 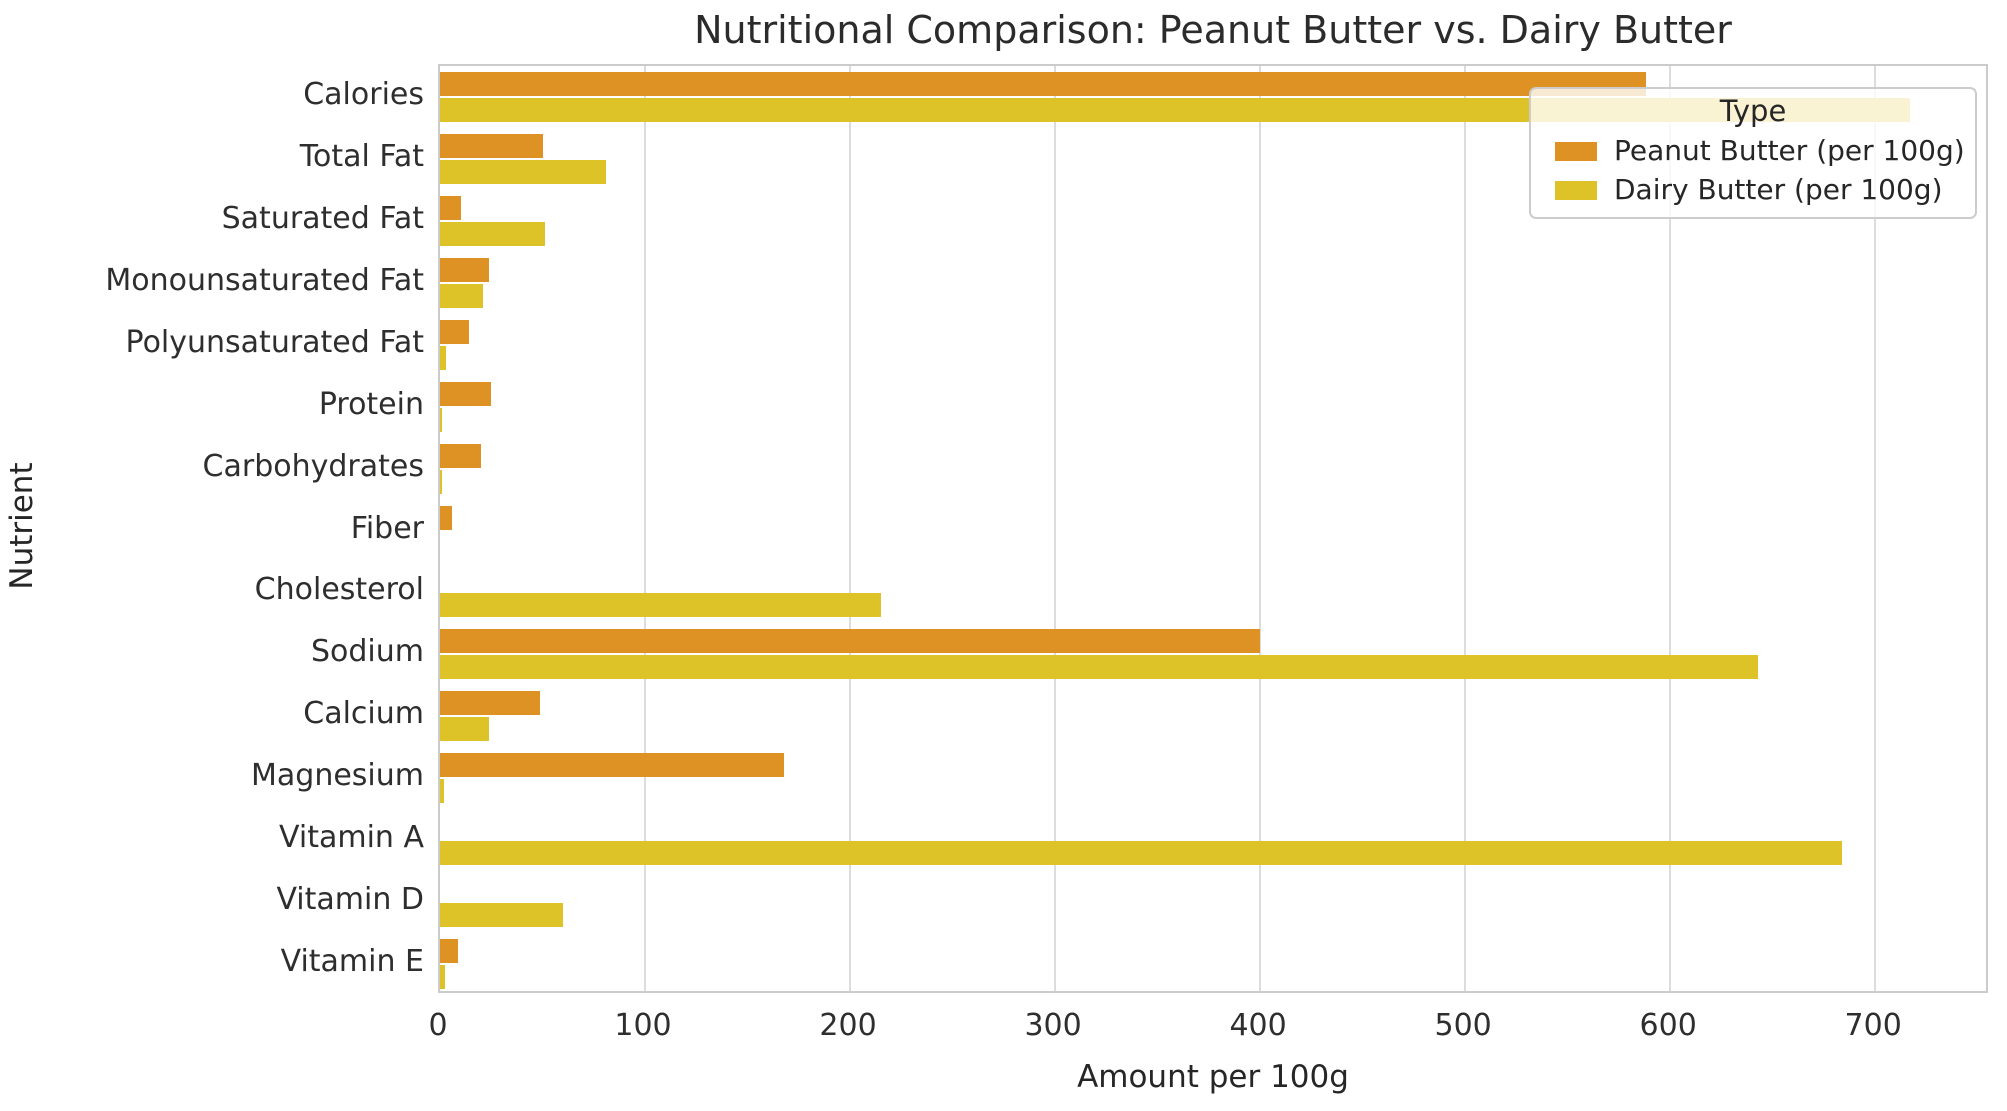 I want to click on y-tick-monounsaturated-fat: Monounsaturated Fat, so click(x=264, y=280).